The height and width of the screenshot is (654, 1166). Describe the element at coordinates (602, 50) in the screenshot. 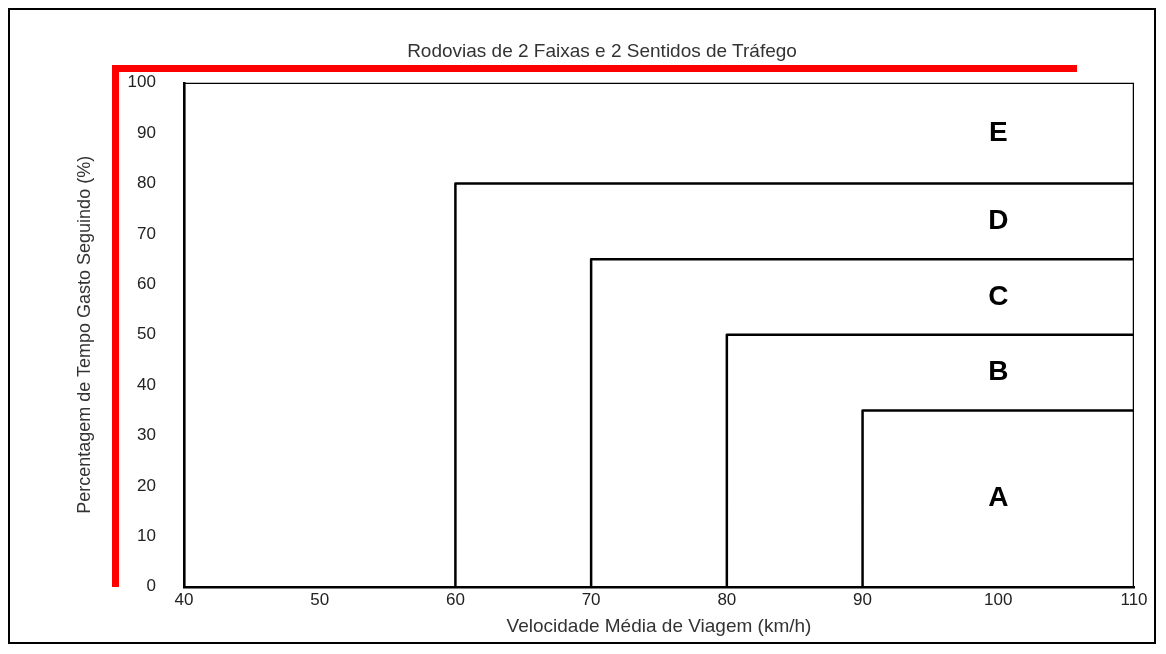

I see `chart-title: Rodovias de 2 Faixas e 2 Sentidos de Tráfego` at that location.